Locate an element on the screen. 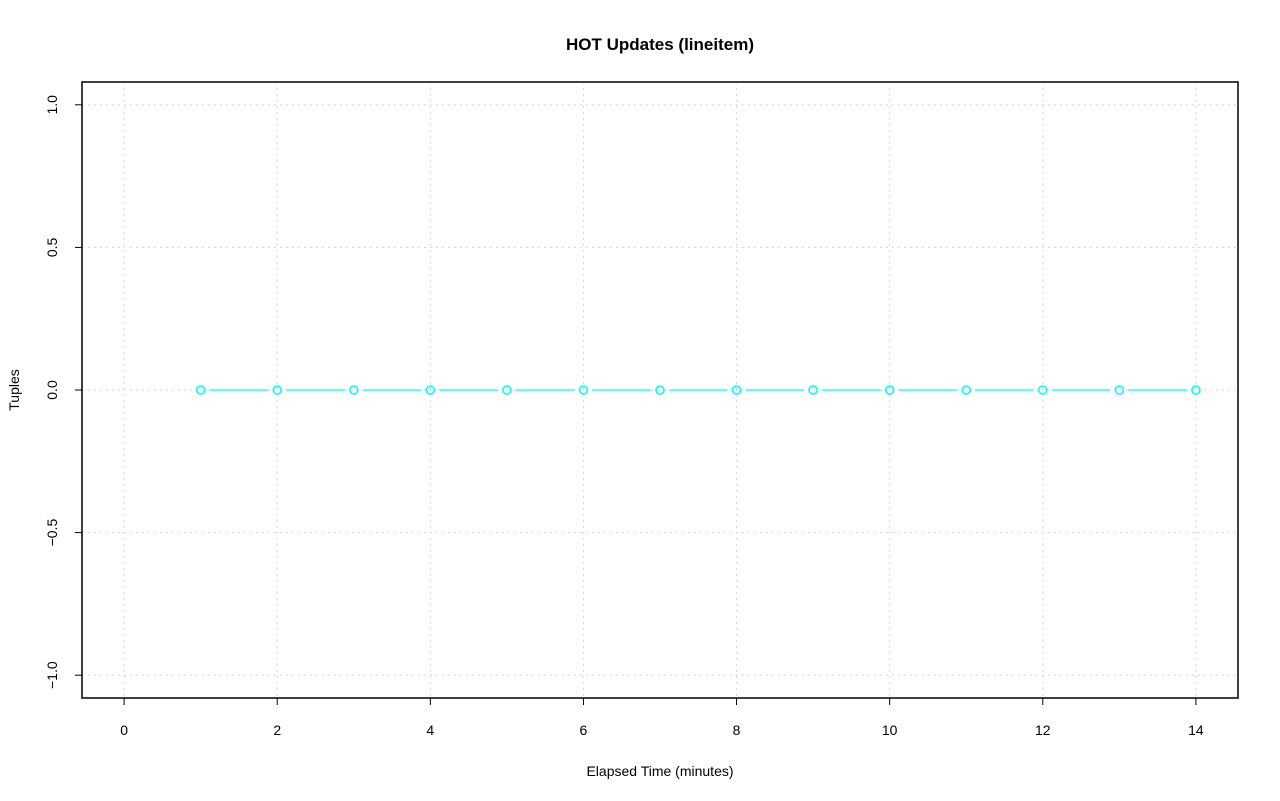 This screenshot has height=801, width=1280. x-tick-label: 2 is located at coordinates (277, 730).